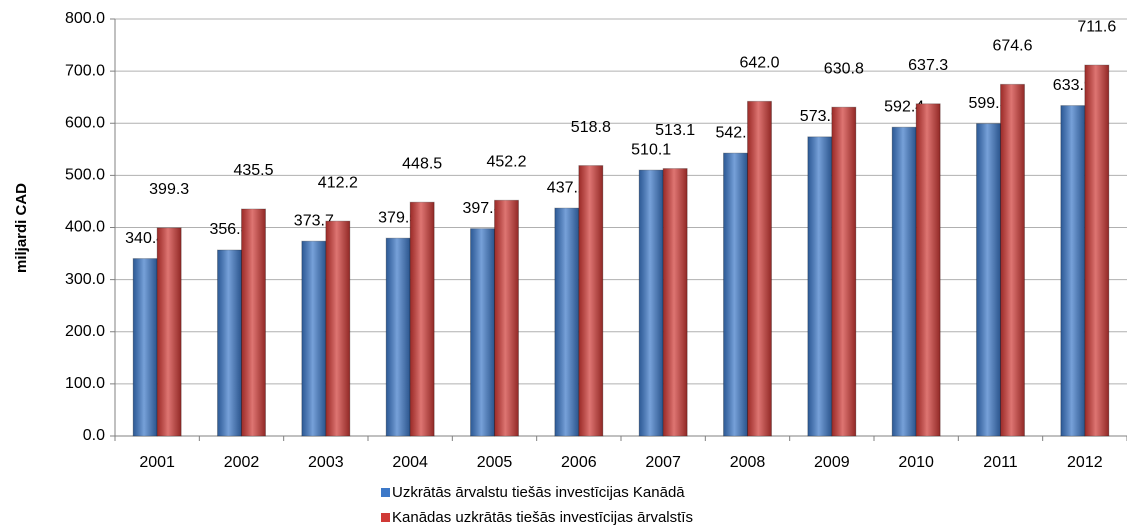  Describe the element at coordinates (820, 116) in the screenshot. I see `data-label: 573.9` at that location.